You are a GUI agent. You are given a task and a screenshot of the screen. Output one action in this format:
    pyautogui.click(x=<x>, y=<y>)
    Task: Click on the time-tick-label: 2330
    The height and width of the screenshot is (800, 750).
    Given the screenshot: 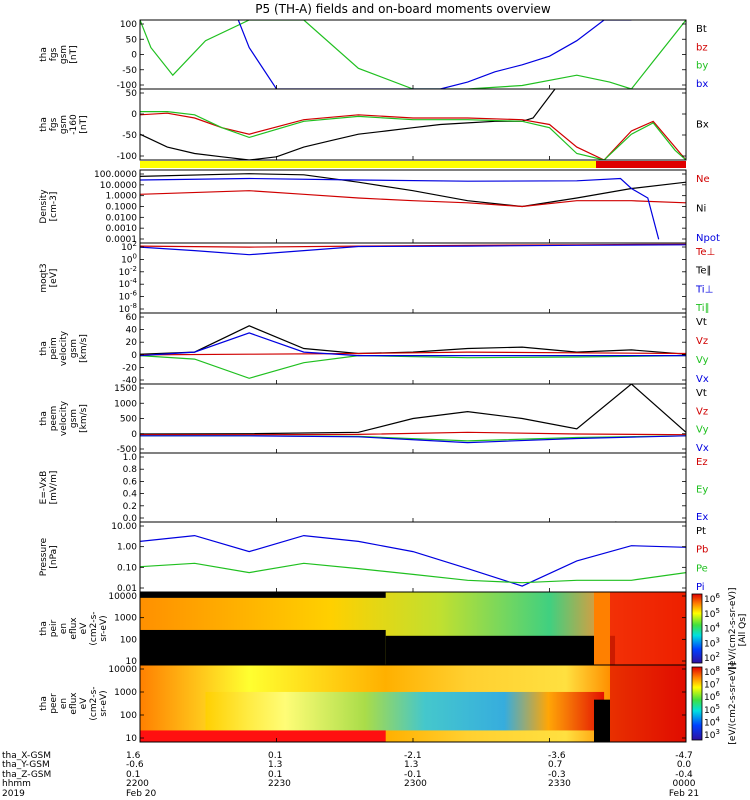 What is the action you would take?
    pyautogui.click(x=559, y=784)
    